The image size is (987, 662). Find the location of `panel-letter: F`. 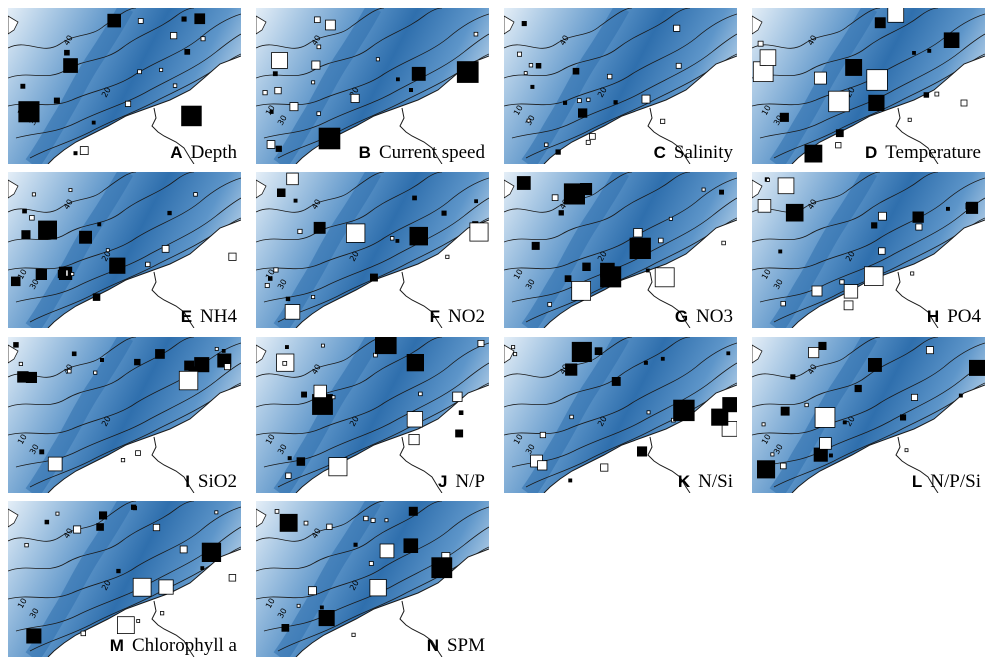

panel-letter: F is located at coordinates (435, 316).